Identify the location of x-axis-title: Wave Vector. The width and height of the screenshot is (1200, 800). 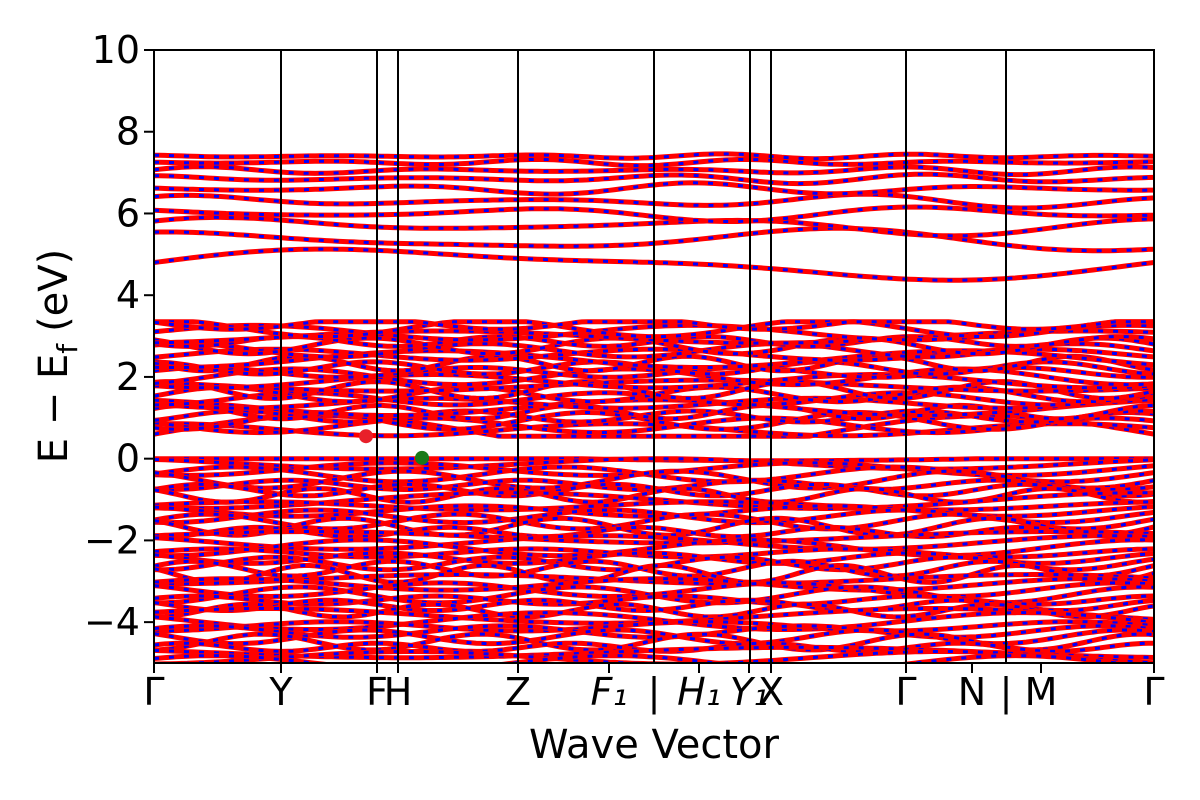
(654, 745).